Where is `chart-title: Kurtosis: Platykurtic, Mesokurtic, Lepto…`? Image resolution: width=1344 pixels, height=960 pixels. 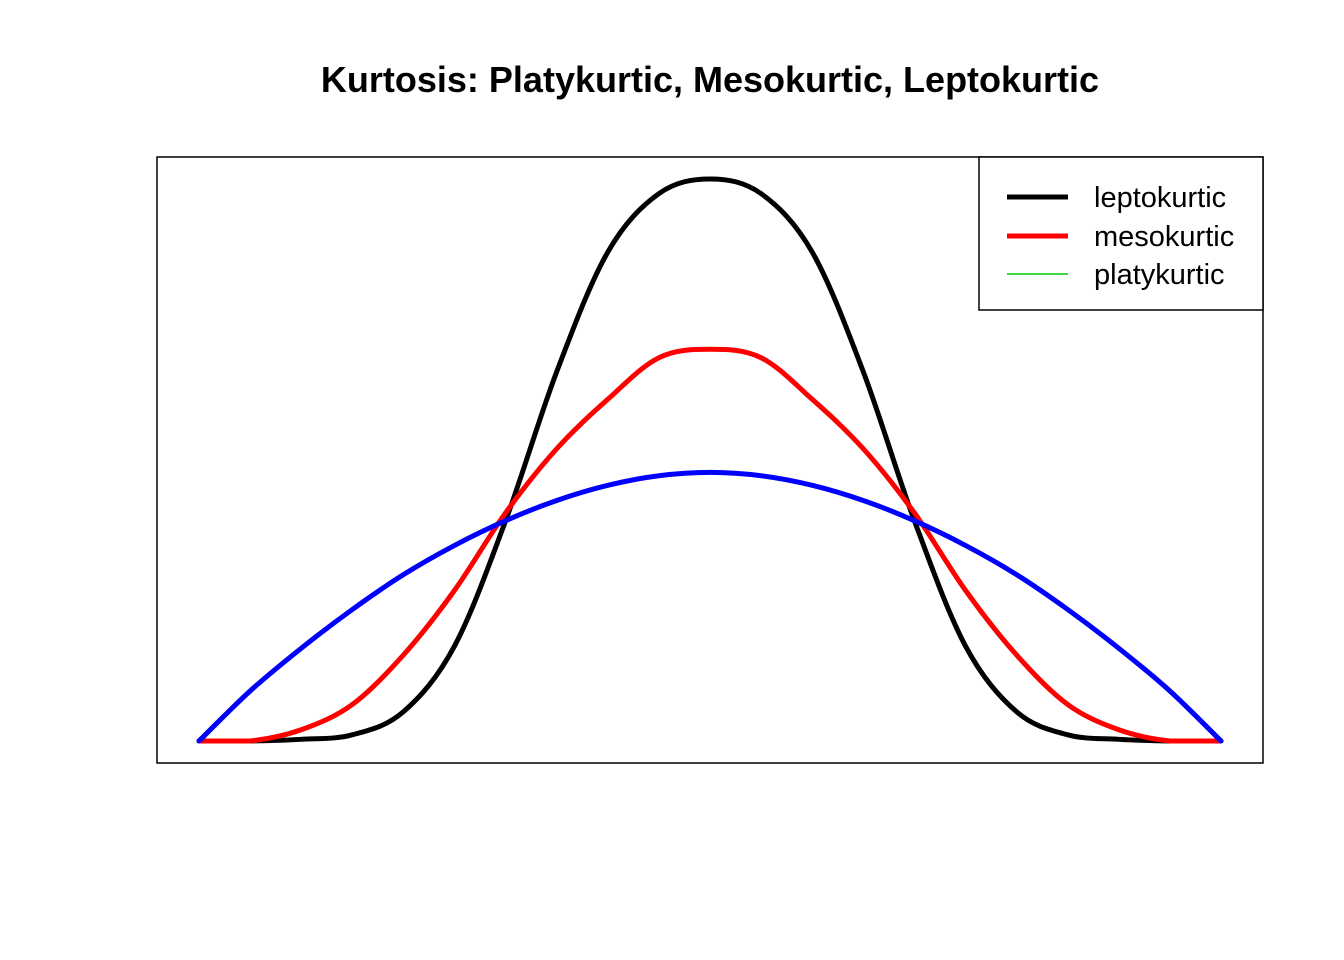
chart-title: Kurtosis: Platykurtic, Mesokurtic, Lepto… is located at coordinates (710, 79).